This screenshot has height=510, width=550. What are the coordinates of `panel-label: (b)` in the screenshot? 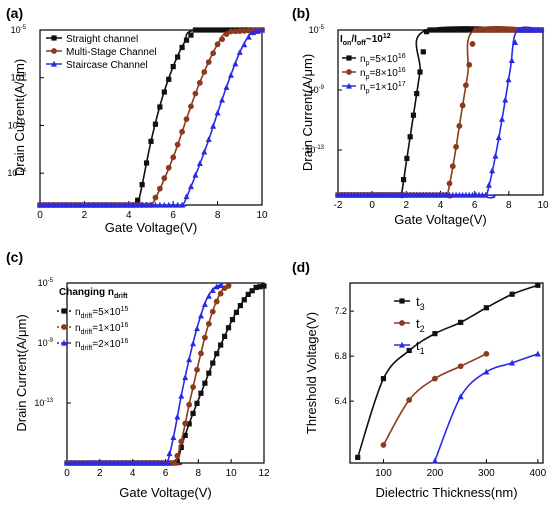 It's located at (301, 13).